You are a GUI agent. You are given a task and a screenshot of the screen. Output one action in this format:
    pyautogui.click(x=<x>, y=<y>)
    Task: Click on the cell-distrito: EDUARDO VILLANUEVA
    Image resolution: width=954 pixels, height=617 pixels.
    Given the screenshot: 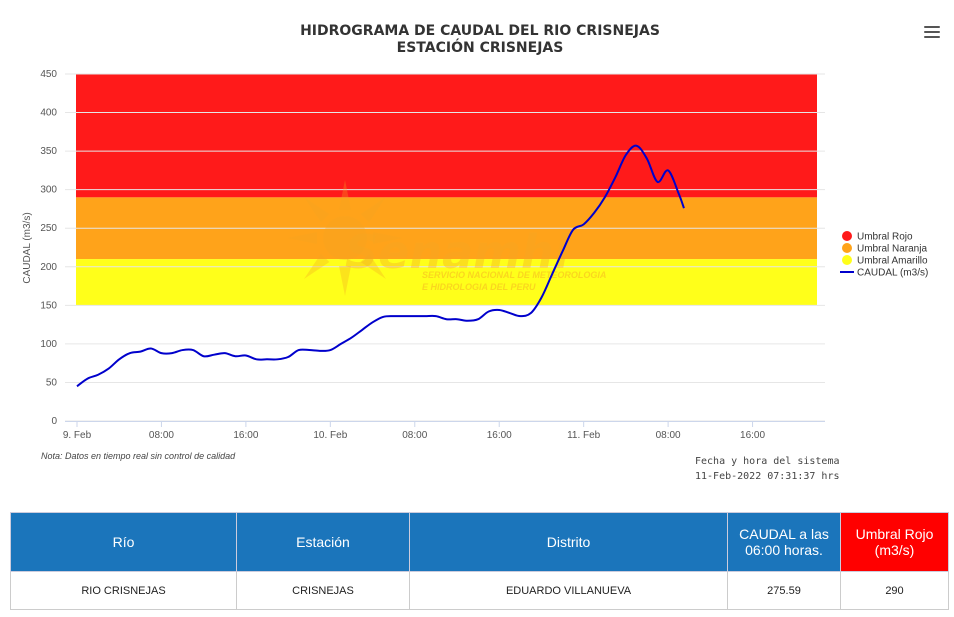 What is the action you would take?
    pyautogui.click(x=568, y=590)
    